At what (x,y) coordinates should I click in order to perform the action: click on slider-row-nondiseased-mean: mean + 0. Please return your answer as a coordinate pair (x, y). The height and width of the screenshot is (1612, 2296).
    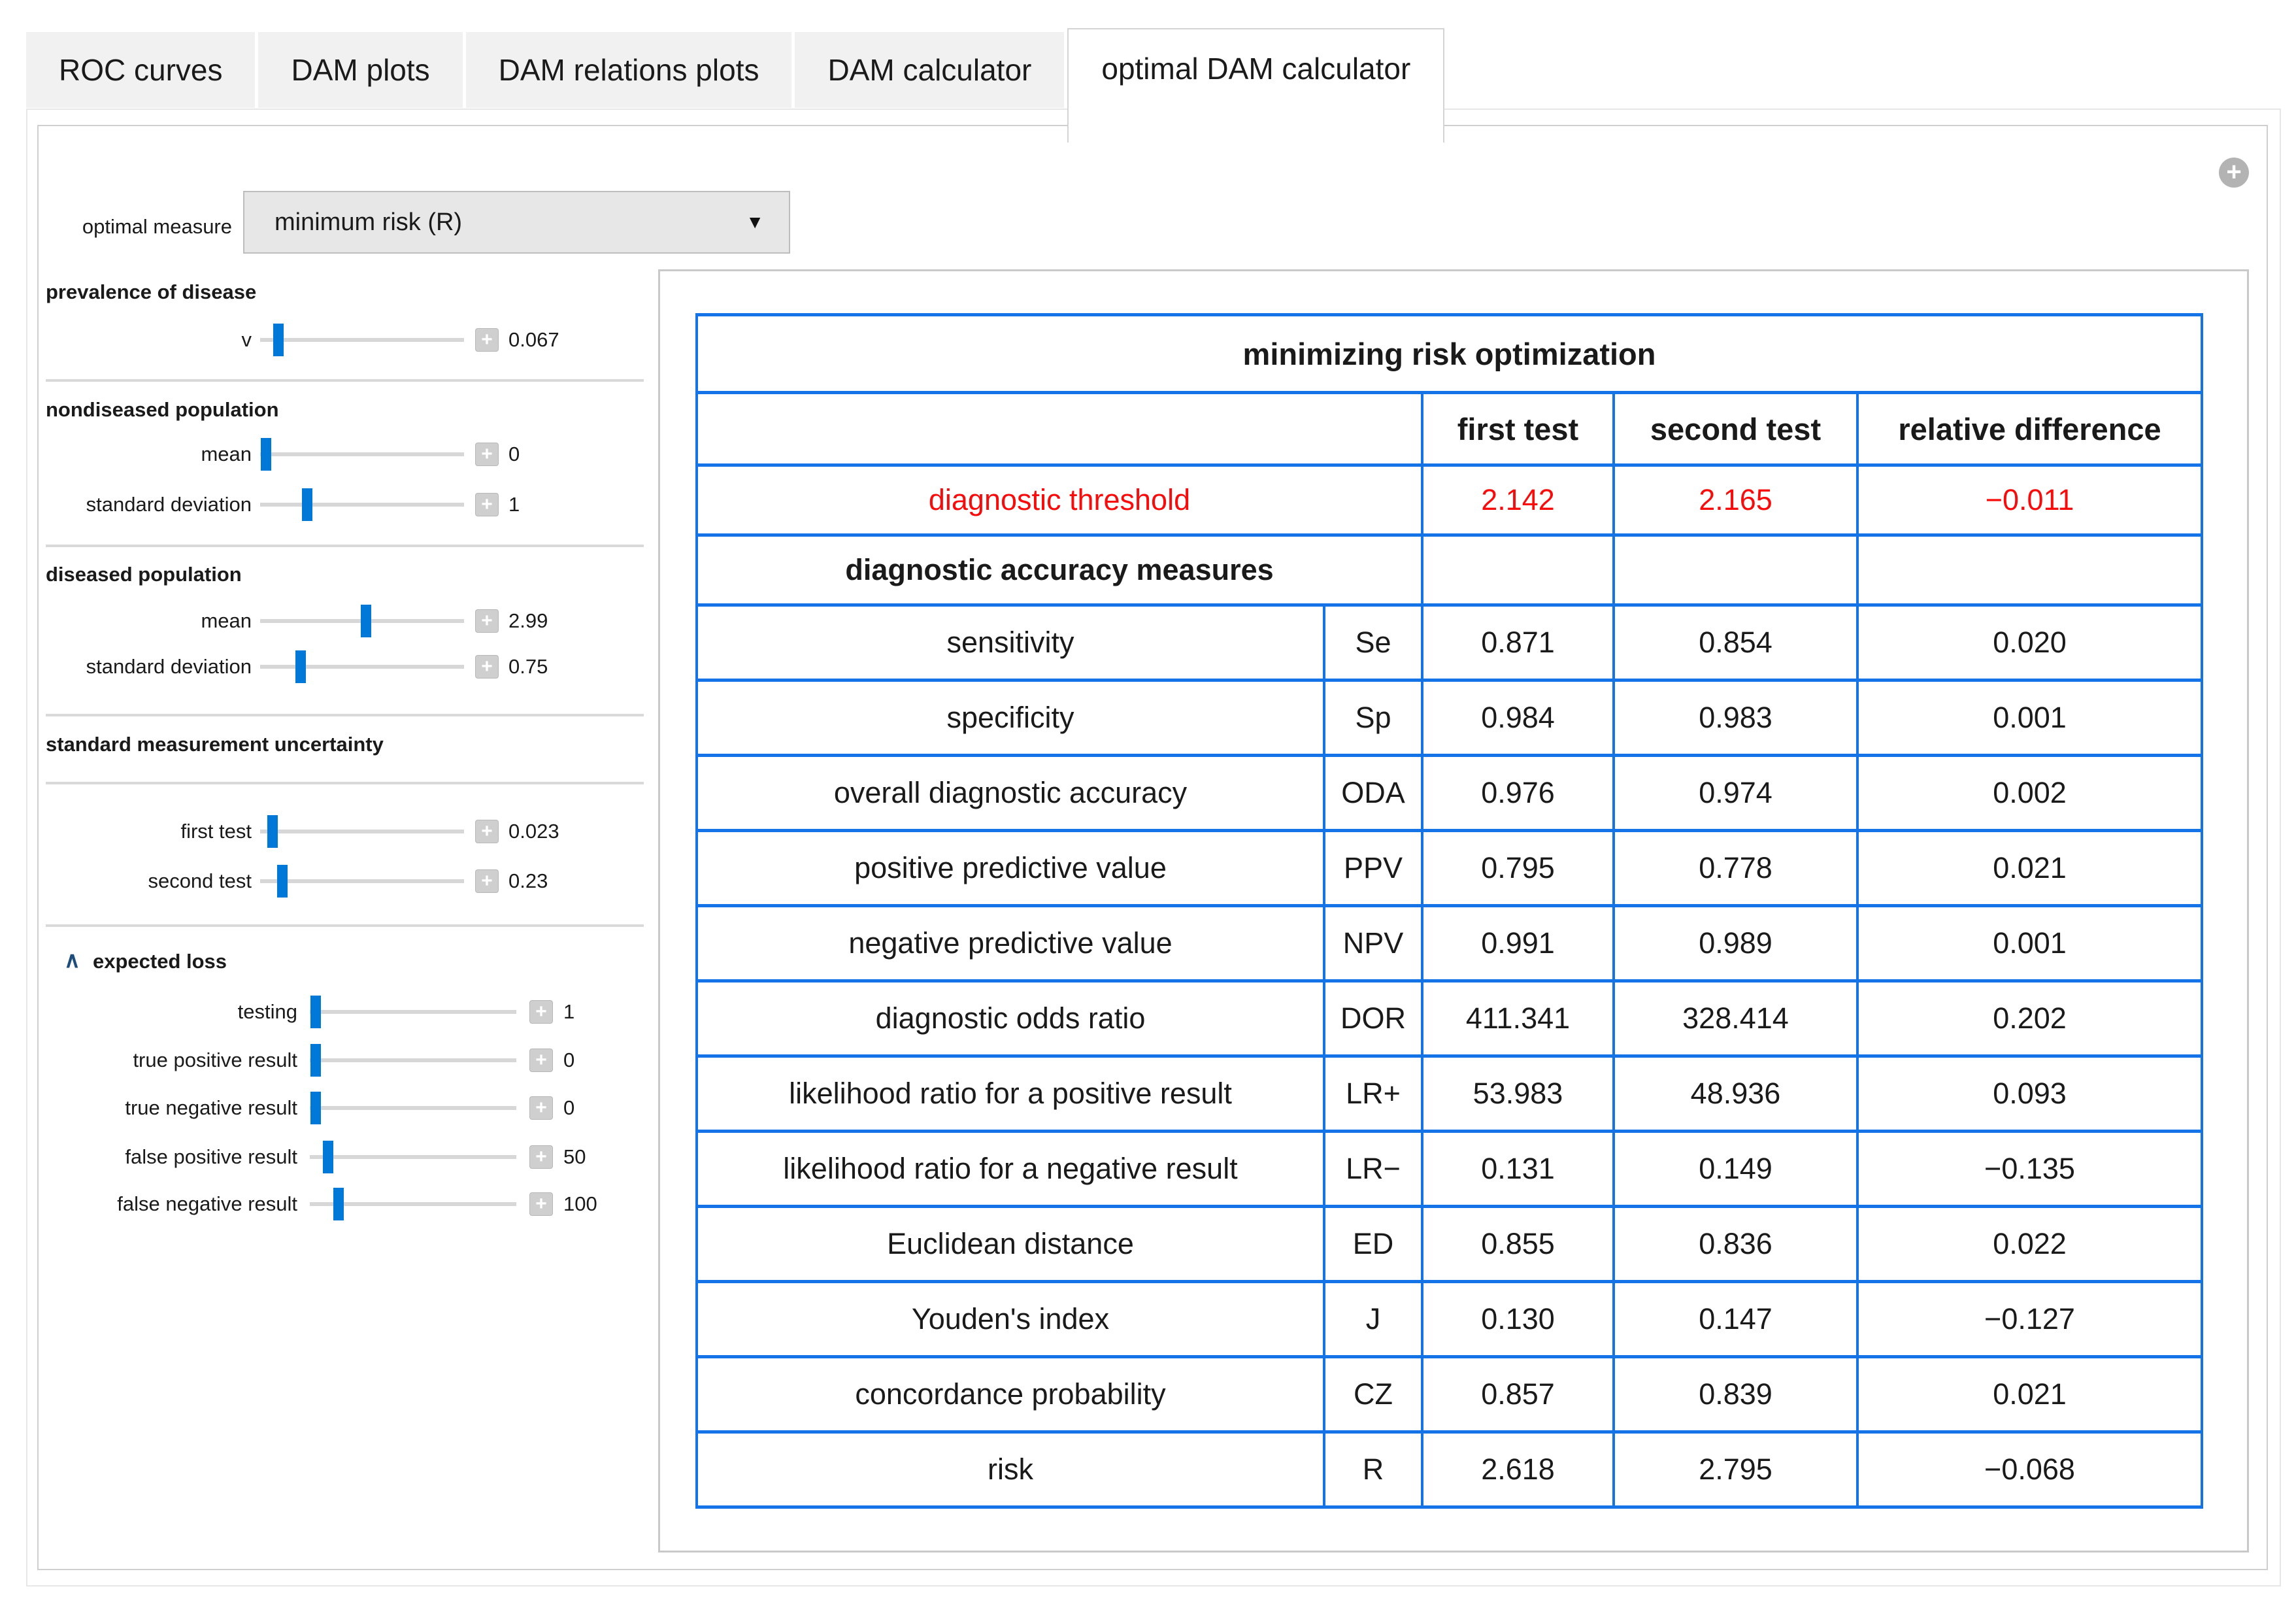
    Looking at the image, I should click on (327, 454).